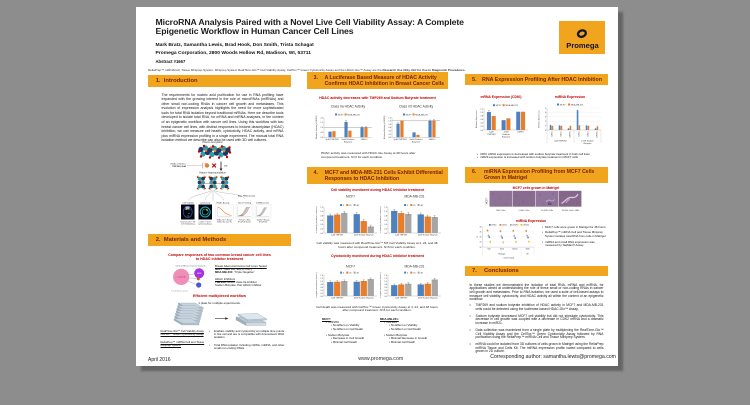 This screenshot has width=750, height=405. What do you see at coordinates (189, 202) in the screenshot?
I see `svg-text: Cell Viability` at bounding box center [189, 202].